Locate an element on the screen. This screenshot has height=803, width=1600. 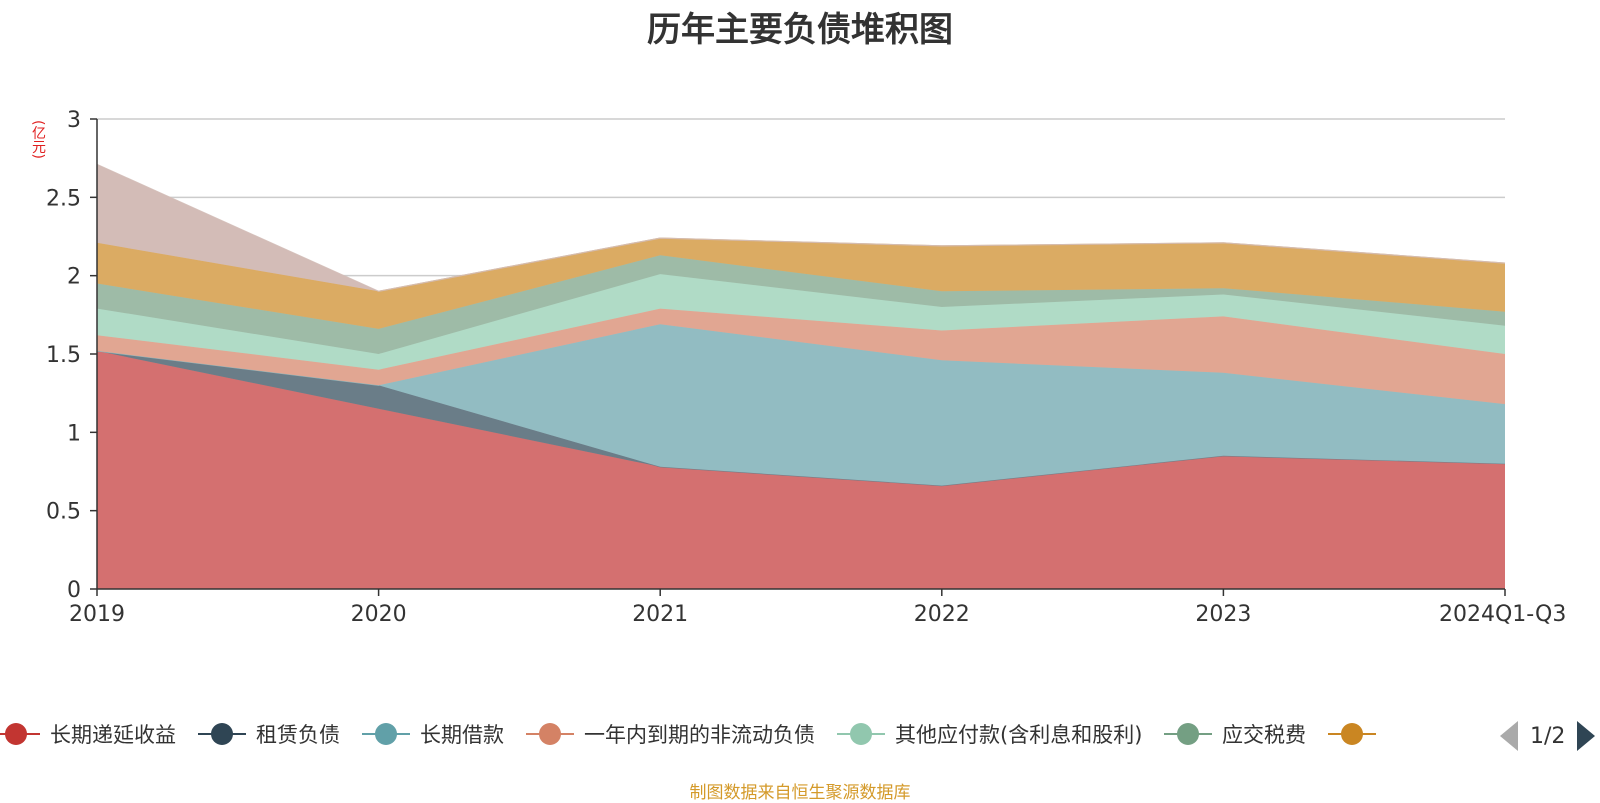
legend-item: 其他应付款(含利息和股利) is located at coordinates (989, 734).